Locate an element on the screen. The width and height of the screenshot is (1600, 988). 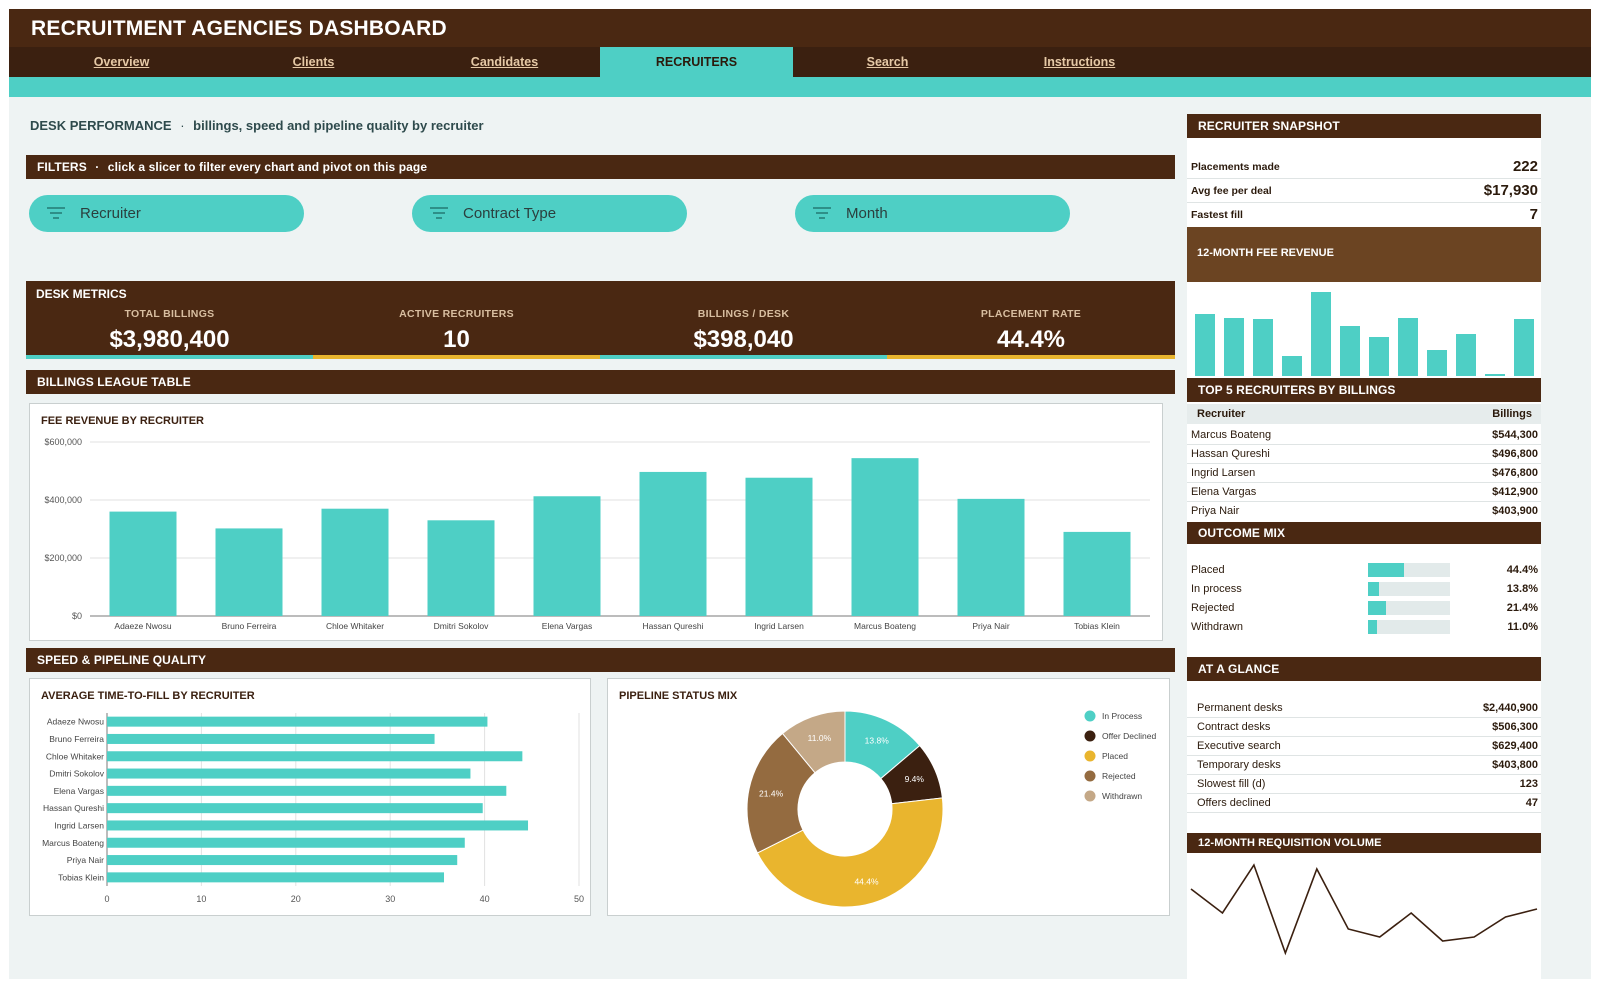
outcome-label: Rejected is located at coordinates (1213, 608).